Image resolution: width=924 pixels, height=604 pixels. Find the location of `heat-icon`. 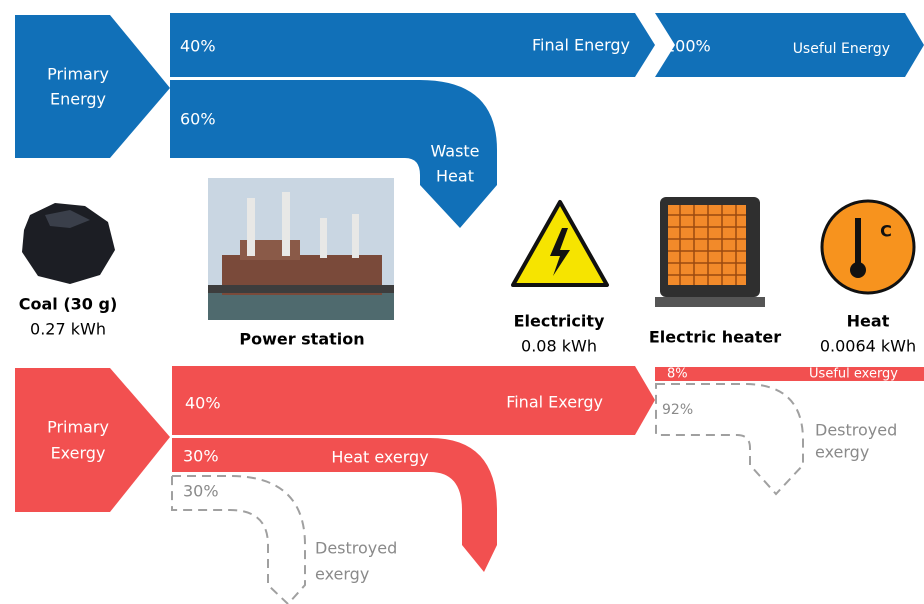

heat-icon is located at coordinates (868, 247).